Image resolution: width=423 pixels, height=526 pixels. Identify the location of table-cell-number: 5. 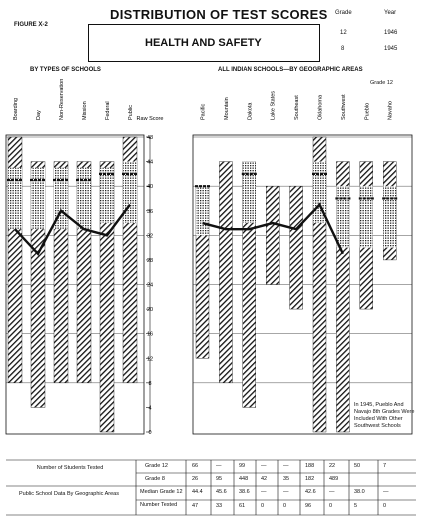
(356, 506).